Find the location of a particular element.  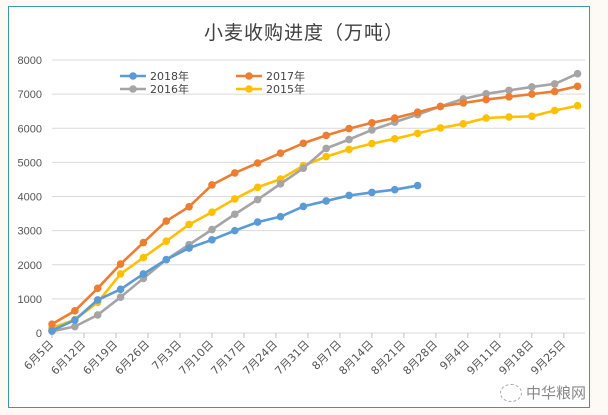

x-tick-label: 6月26日 is located at coordinates (132, 358).